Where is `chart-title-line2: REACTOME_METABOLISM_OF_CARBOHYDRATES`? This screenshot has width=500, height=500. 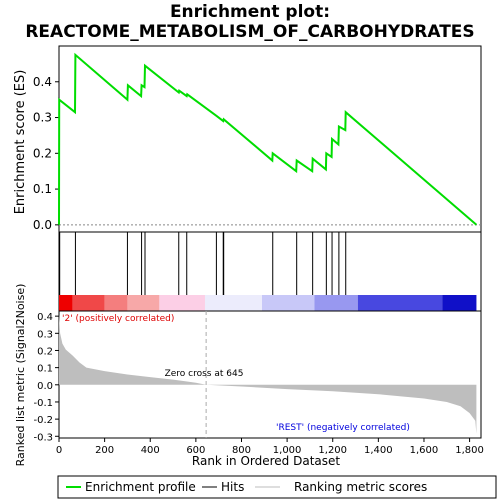
chart-title-line2: REACTOME_METABOLISM_OF_CARBOHYDRATES is located at coordinates (250, 32).